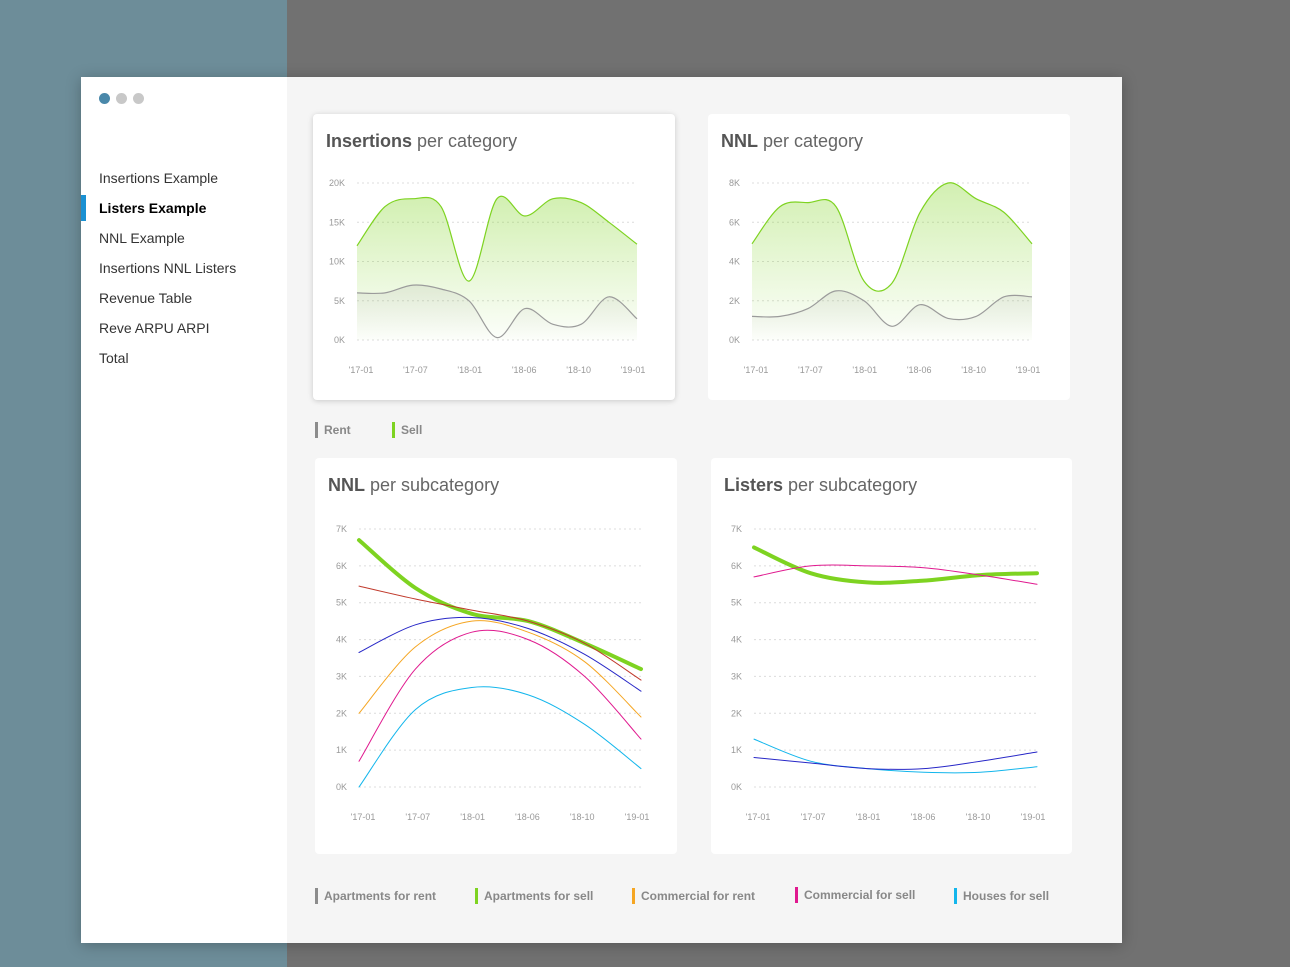 This screenshot has width=1290, height=967. What do you see at coordinates (184, 208) in the screenshot?
I see `sidebar-item-listers-example: Listers Example` at bounding box center [184, 208].